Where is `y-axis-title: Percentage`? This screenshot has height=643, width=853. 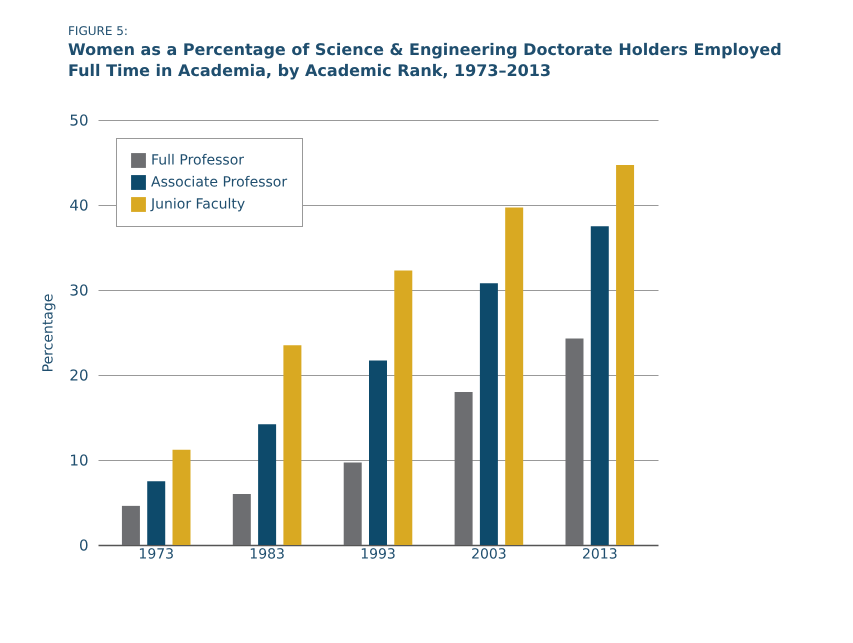
y-axis-title: Percentage is located at coordinates (48, 333).